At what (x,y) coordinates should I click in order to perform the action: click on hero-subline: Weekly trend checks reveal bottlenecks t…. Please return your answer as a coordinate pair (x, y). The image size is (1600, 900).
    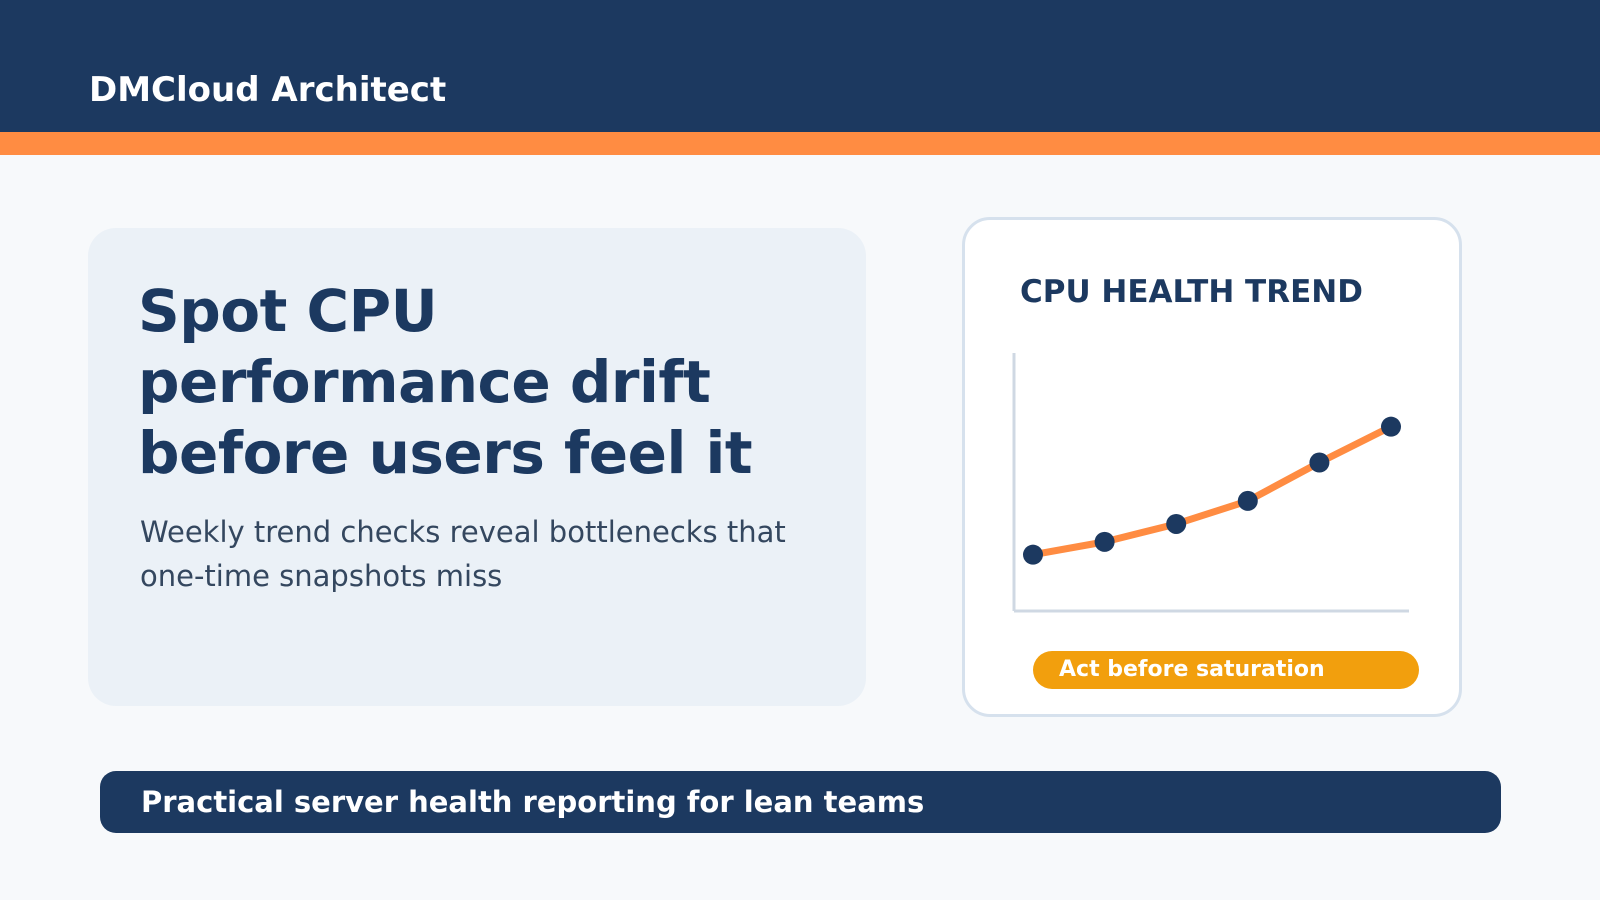
    Looking at the image, I should click on (463, 554).